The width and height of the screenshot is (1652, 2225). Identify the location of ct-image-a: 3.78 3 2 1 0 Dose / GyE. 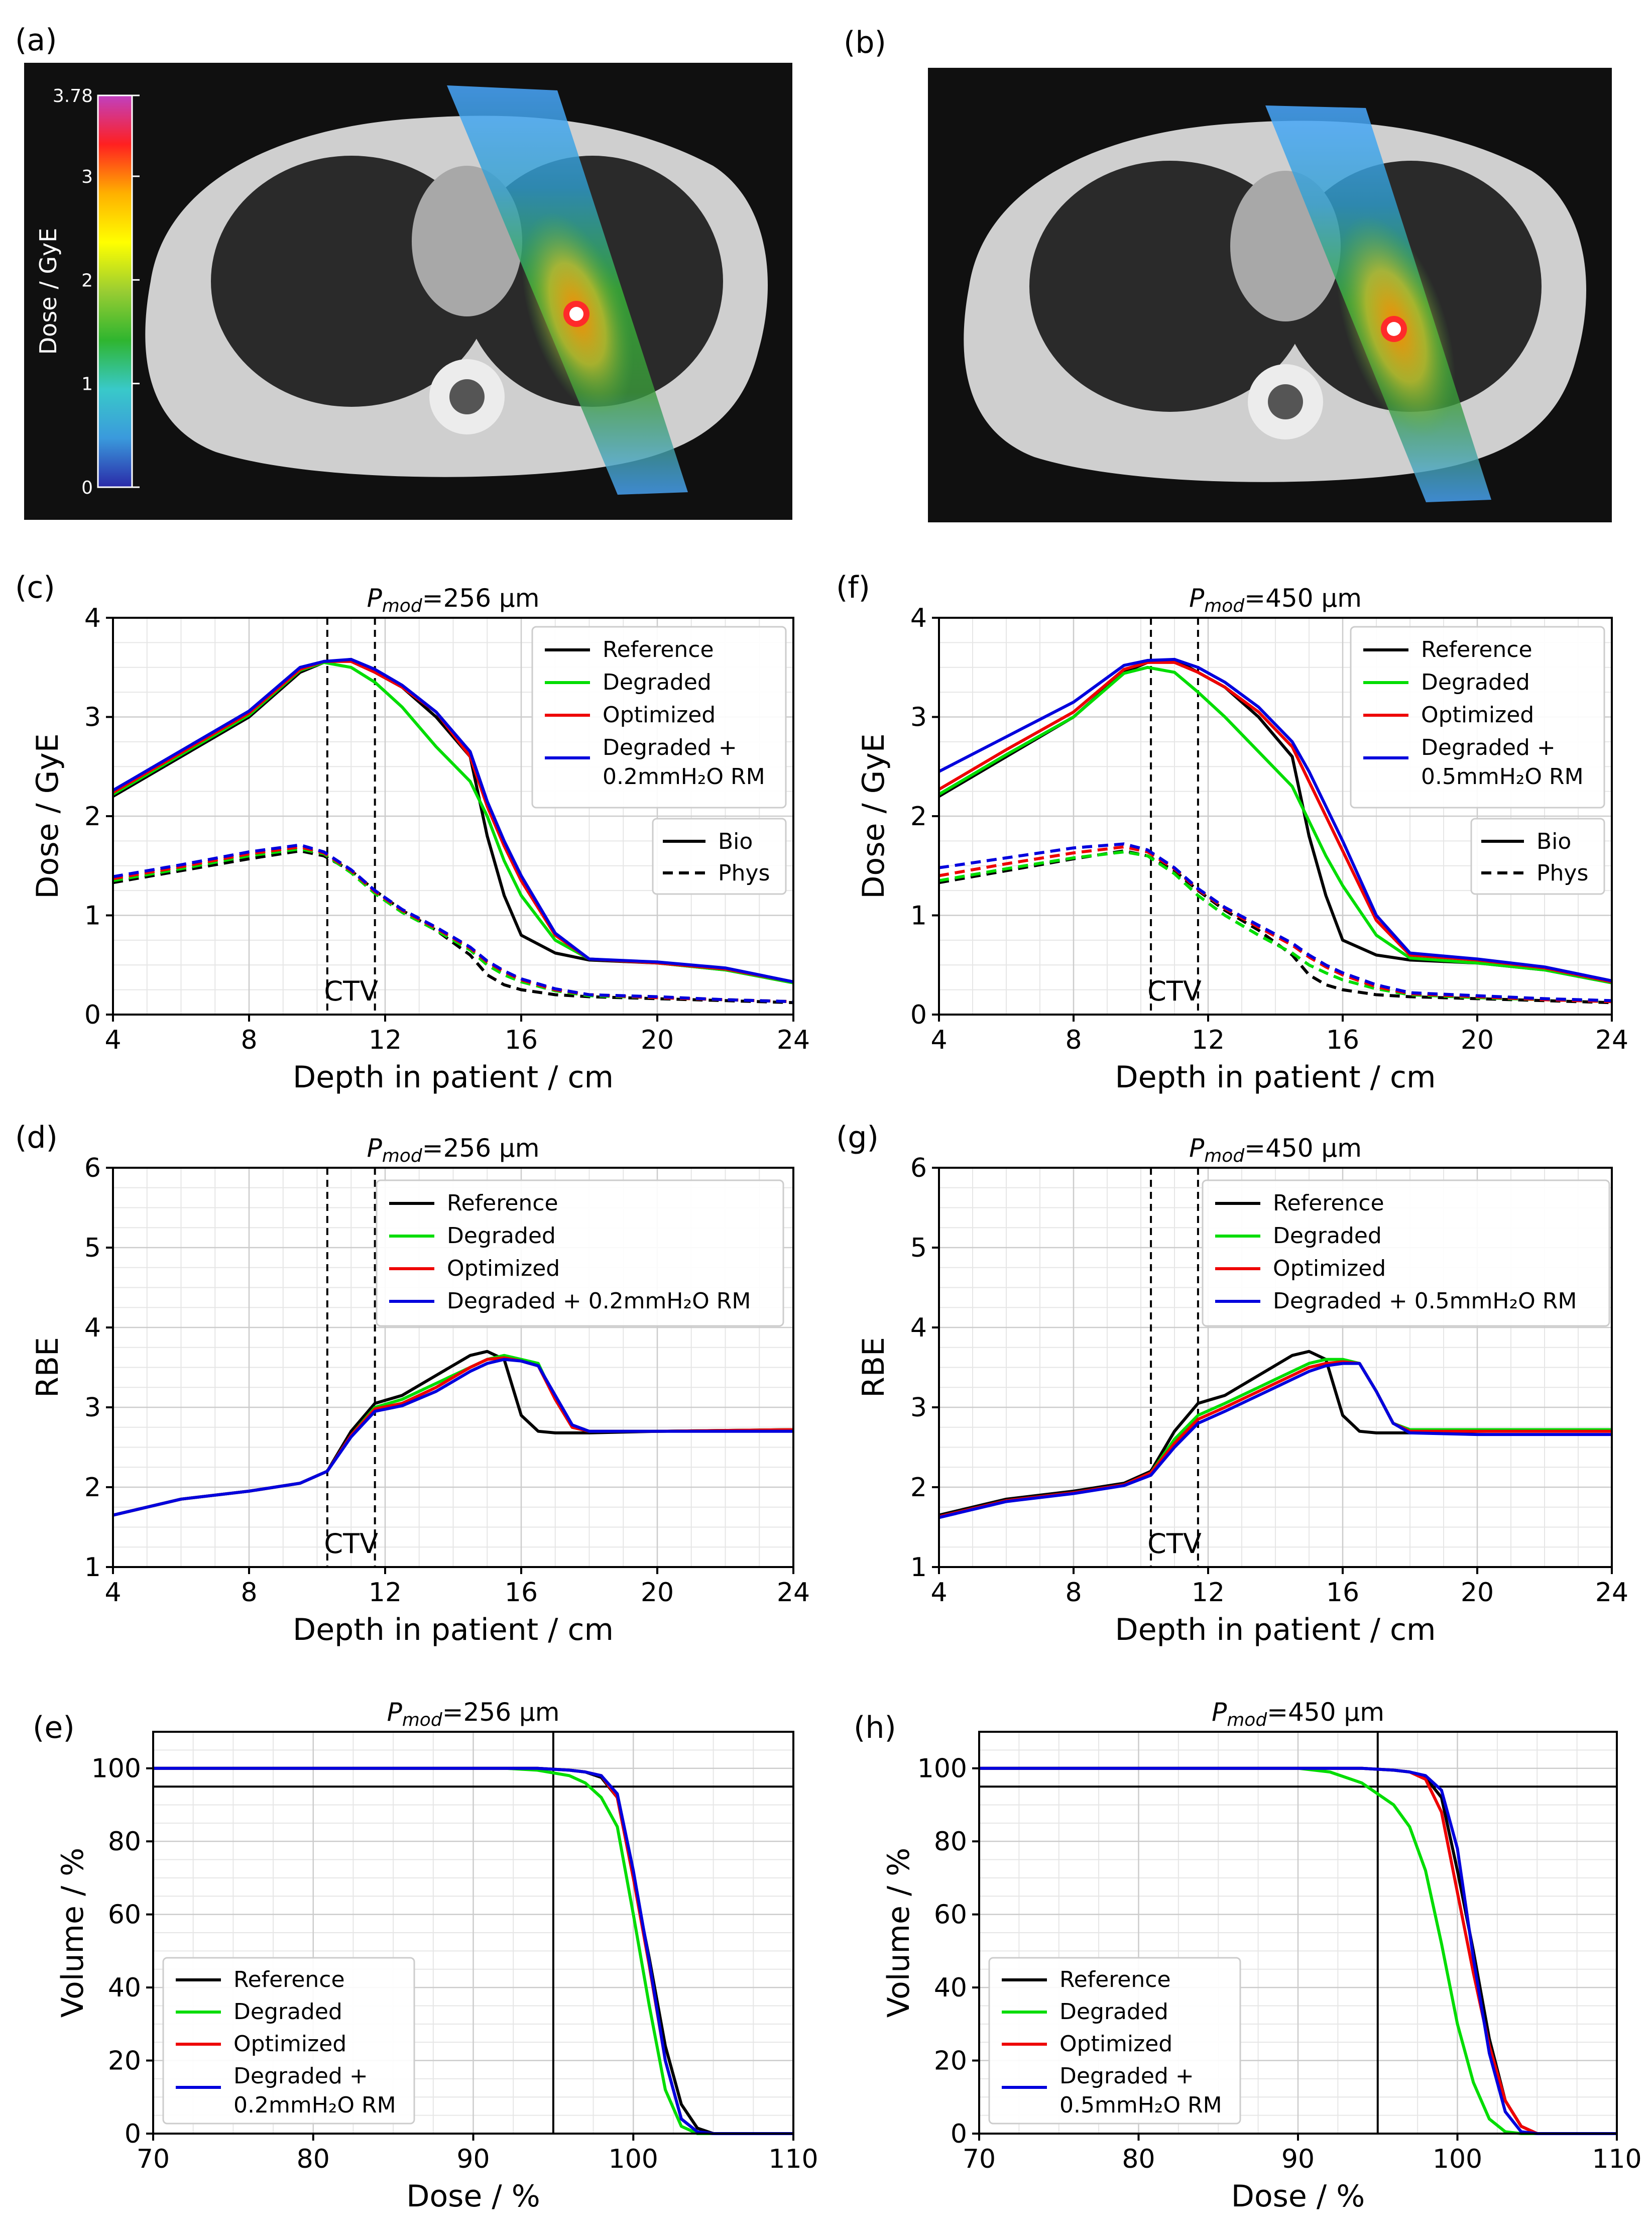
(408, 291).